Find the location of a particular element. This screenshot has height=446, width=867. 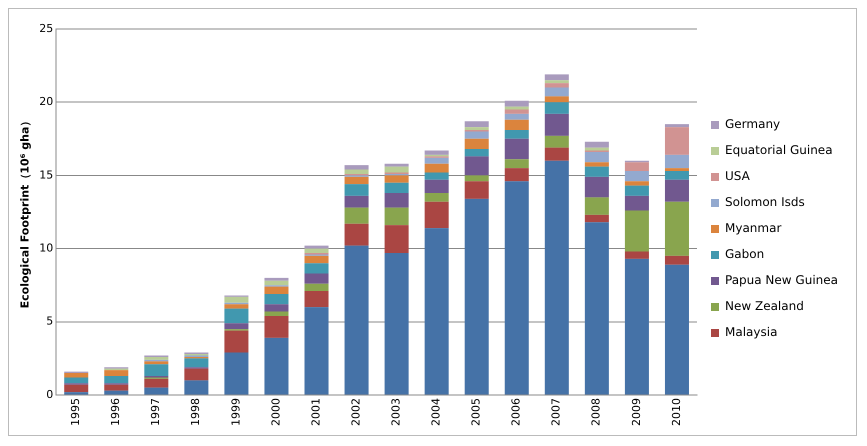

legend-label: Myanmar is located at coordinates (753, 228).